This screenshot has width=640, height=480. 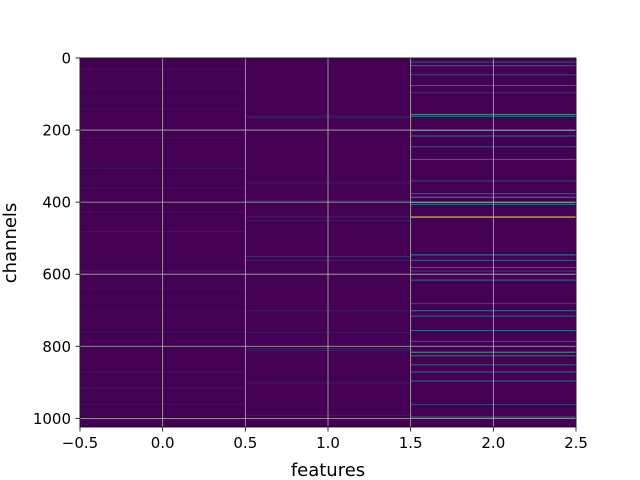 What do you see at coordinates (328, 470) in the screenshot?
I see `x-axis-label: features` at bounding box center [328, 470].